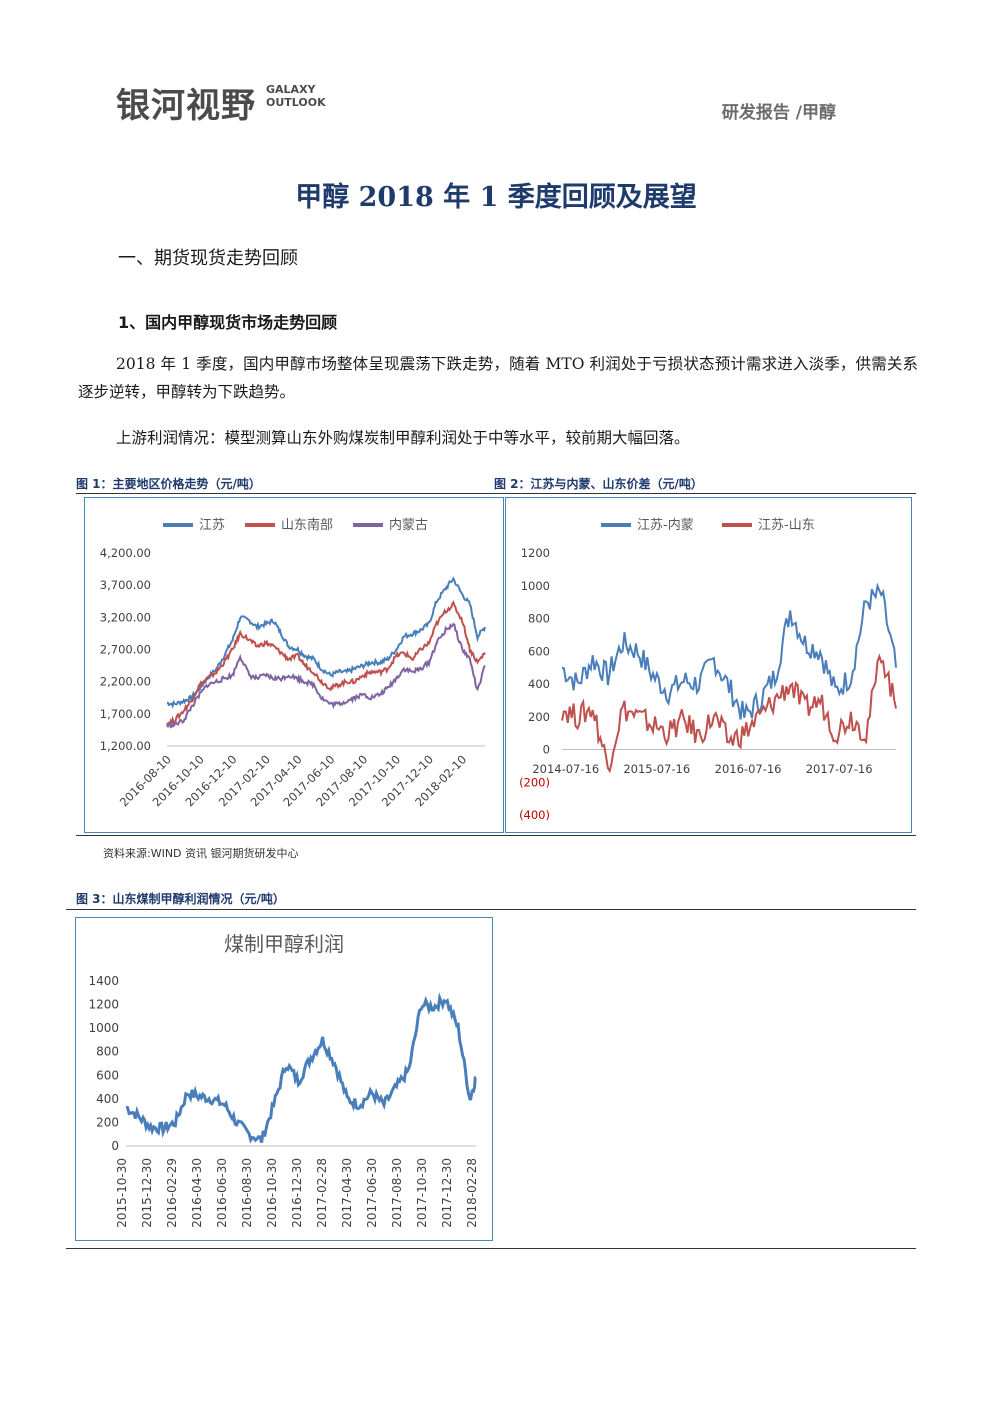 The image size is (992, 1403). I want to click on logo-text-en: GALAXY OUTLOOK, so click(296, 96).